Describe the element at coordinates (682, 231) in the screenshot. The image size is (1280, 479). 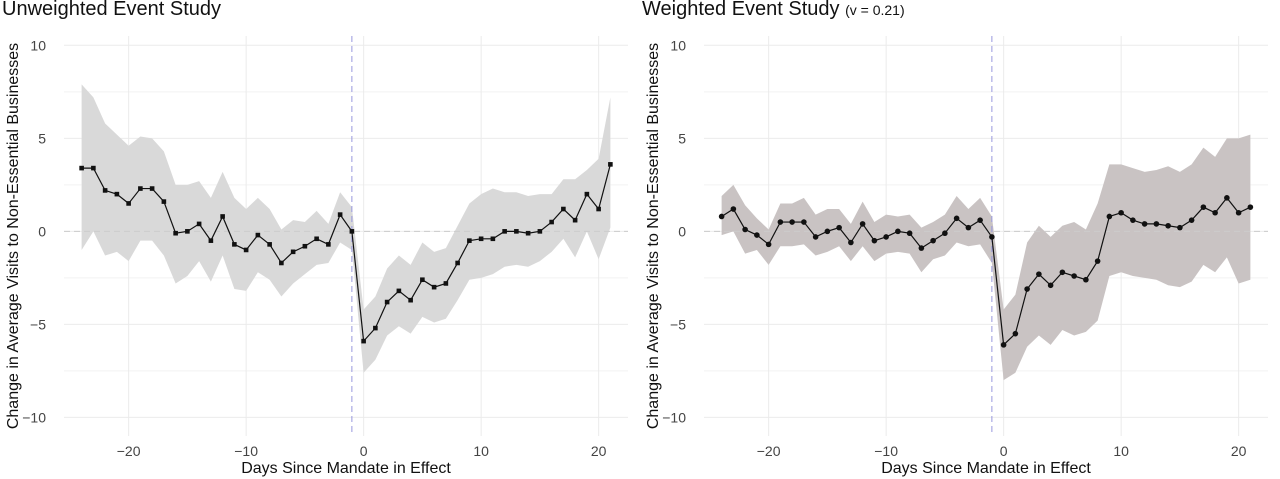
I see `y-tick-label: 0` at that location.